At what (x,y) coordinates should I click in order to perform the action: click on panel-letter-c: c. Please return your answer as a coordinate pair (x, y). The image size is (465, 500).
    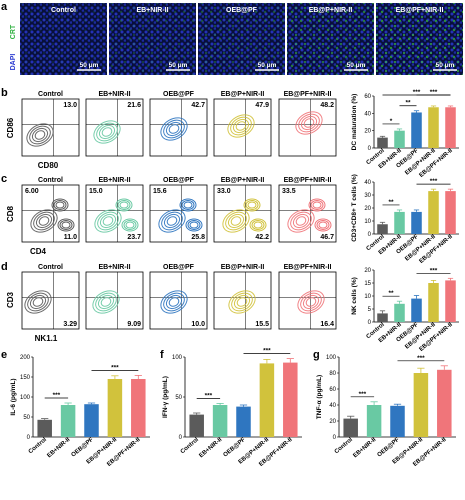
    Looking at the image, I should click on (4, 179).